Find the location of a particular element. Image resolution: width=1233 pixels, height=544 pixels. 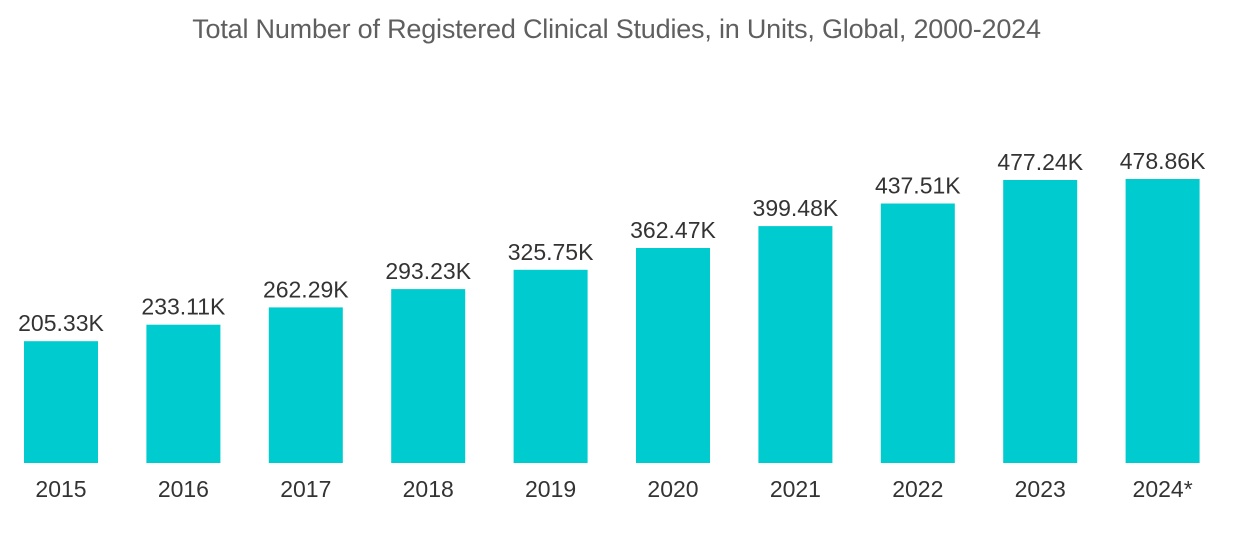

data-label-2015: 205.33K is located at coordinates (61, 323).